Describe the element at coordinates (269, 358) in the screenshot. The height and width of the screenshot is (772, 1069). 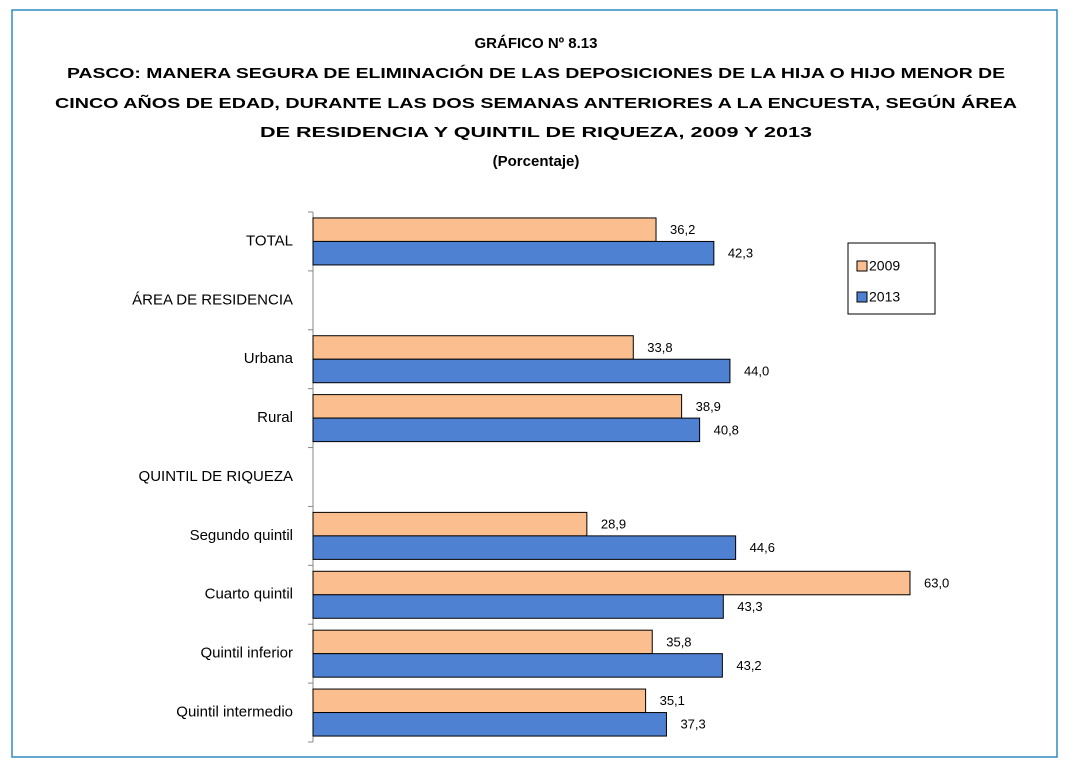
I see `y-tick-label: Urbana` at that location.